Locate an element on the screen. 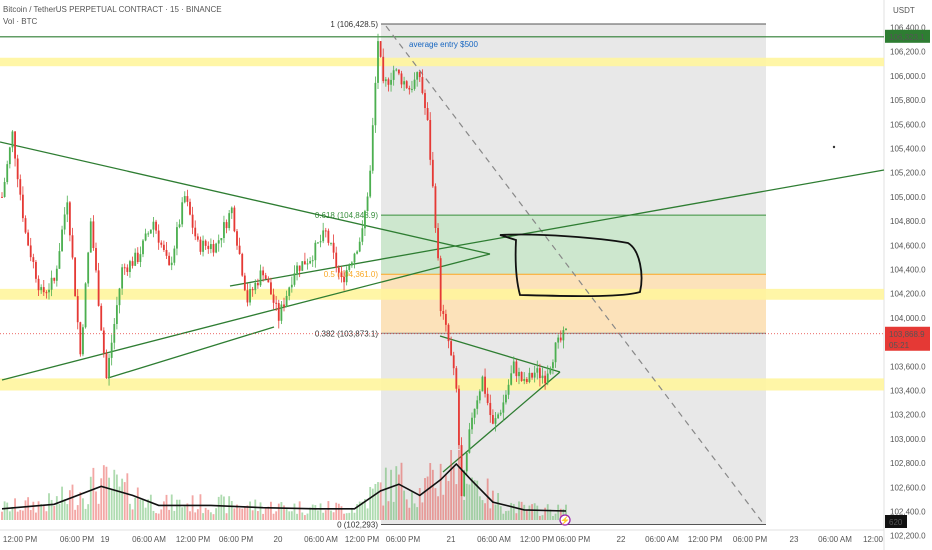 The height and width of the screenshot is (550, 932). y-tick-label: 102,200.0 is located at coordinates (908, 536).